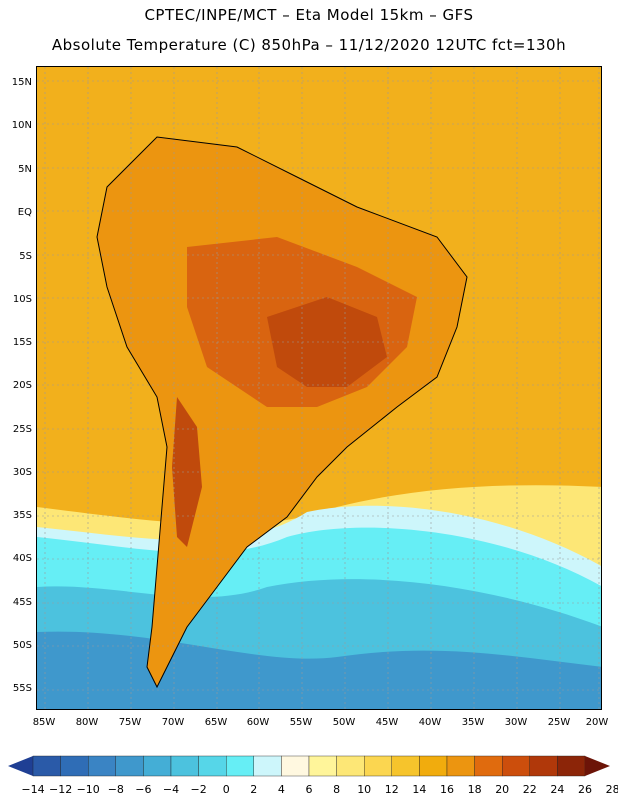 This screenshot has width=618, height=800. Describe the element at coordinates (22, 515) in the screenshot. I see `lat-label: 35S` at that location.